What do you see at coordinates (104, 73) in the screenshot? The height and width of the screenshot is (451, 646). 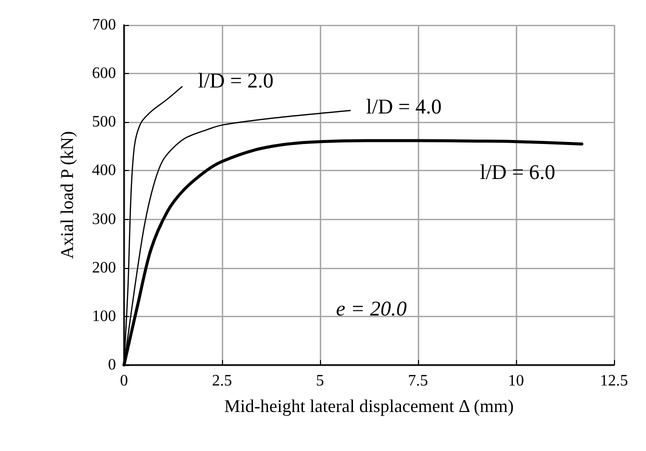 I see `y-tick-label: 600` at bounding box center [104, 73].